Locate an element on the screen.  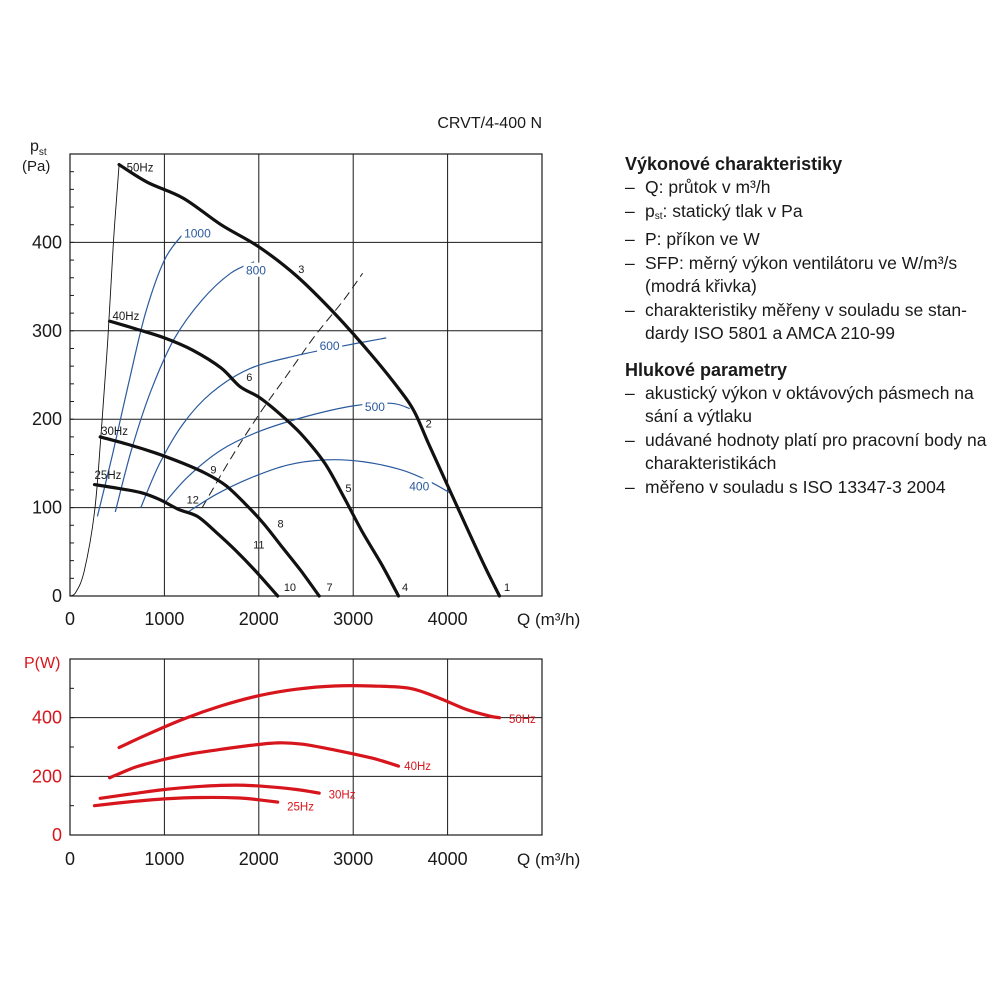
x-tick-label: 0 is located at coordinates (70, 619).